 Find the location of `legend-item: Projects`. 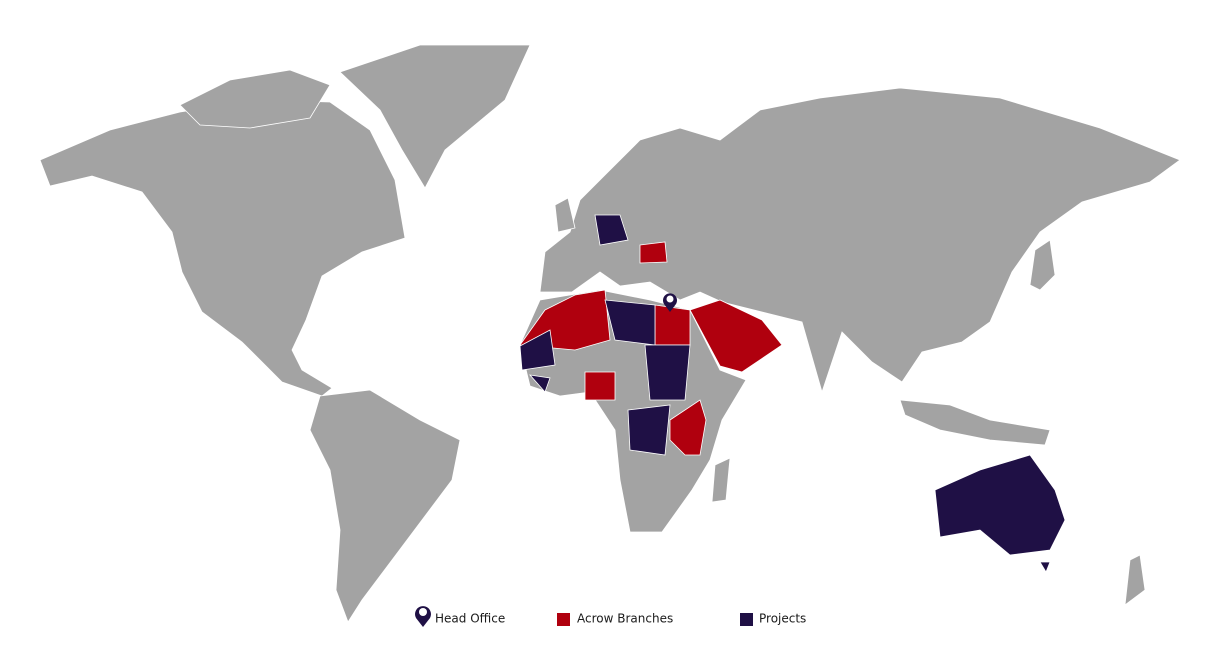

legend-item: Projects is located at coordinates (773, 619).